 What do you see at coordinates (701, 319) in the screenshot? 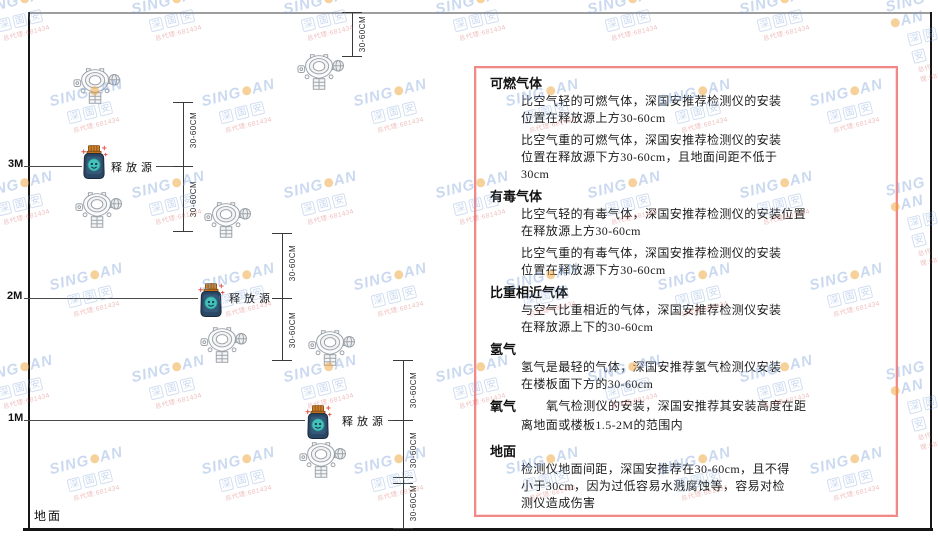
I see `paragraph: 与空气比重相近的气体，深国安推荐检测仪安装 在释放源上下的30-60cm` at bounding box center [701, 319].